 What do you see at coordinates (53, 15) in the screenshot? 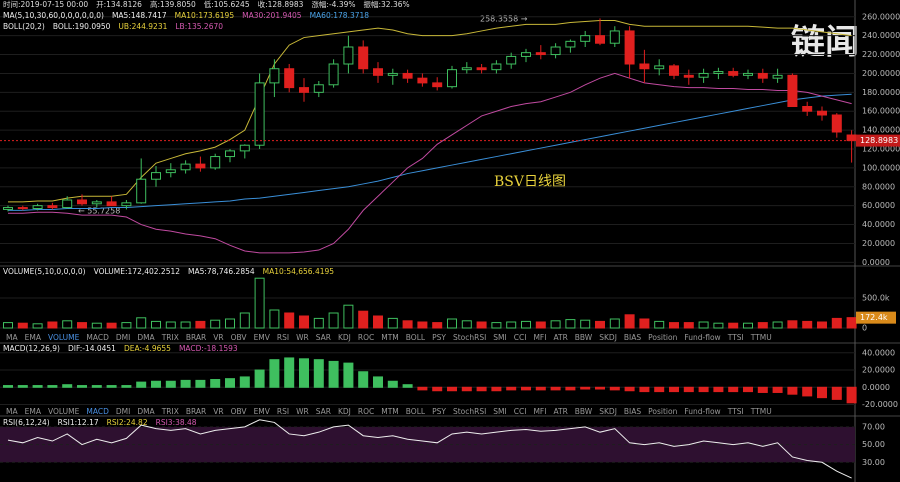
I see `legend-params: MA(5,10,30,60,0,0,0,0,0,0)` at bounding box center [53, 15].